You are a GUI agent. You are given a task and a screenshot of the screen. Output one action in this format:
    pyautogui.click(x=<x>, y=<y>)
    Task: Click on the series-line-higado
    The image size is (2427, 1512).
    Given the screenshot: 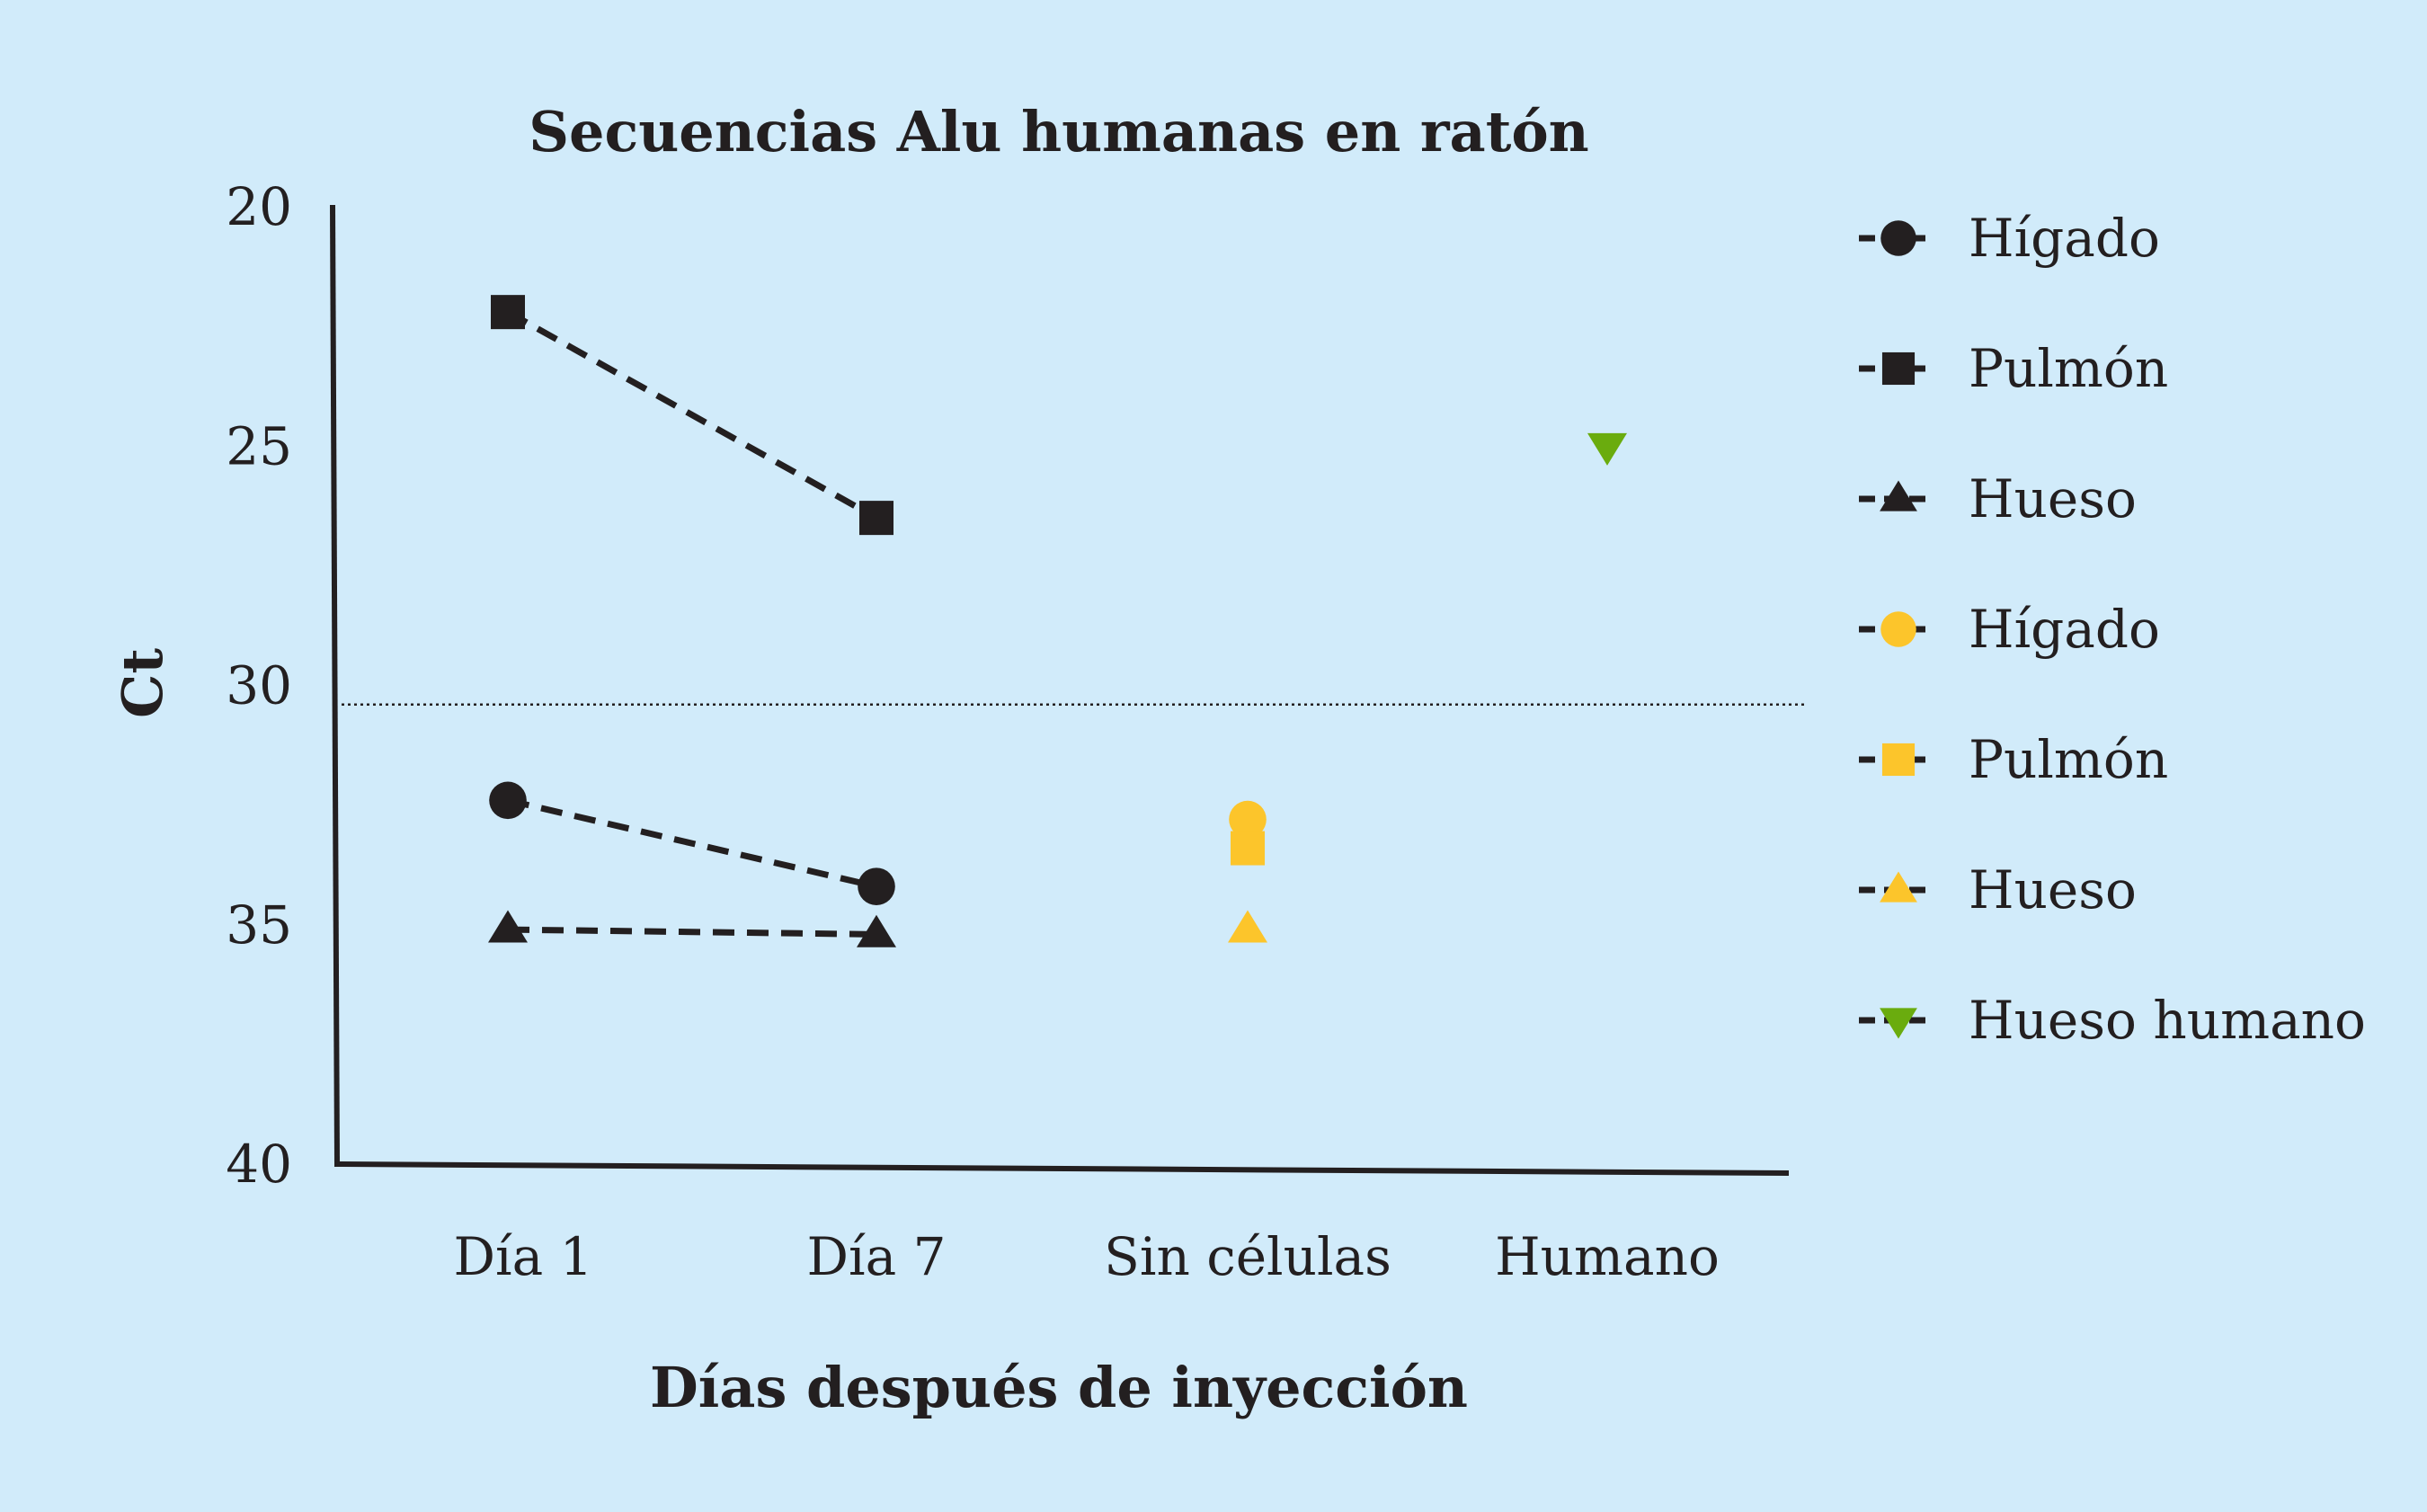 What is the action you would take?
    pyautogui.click(x=692, y=843)
    